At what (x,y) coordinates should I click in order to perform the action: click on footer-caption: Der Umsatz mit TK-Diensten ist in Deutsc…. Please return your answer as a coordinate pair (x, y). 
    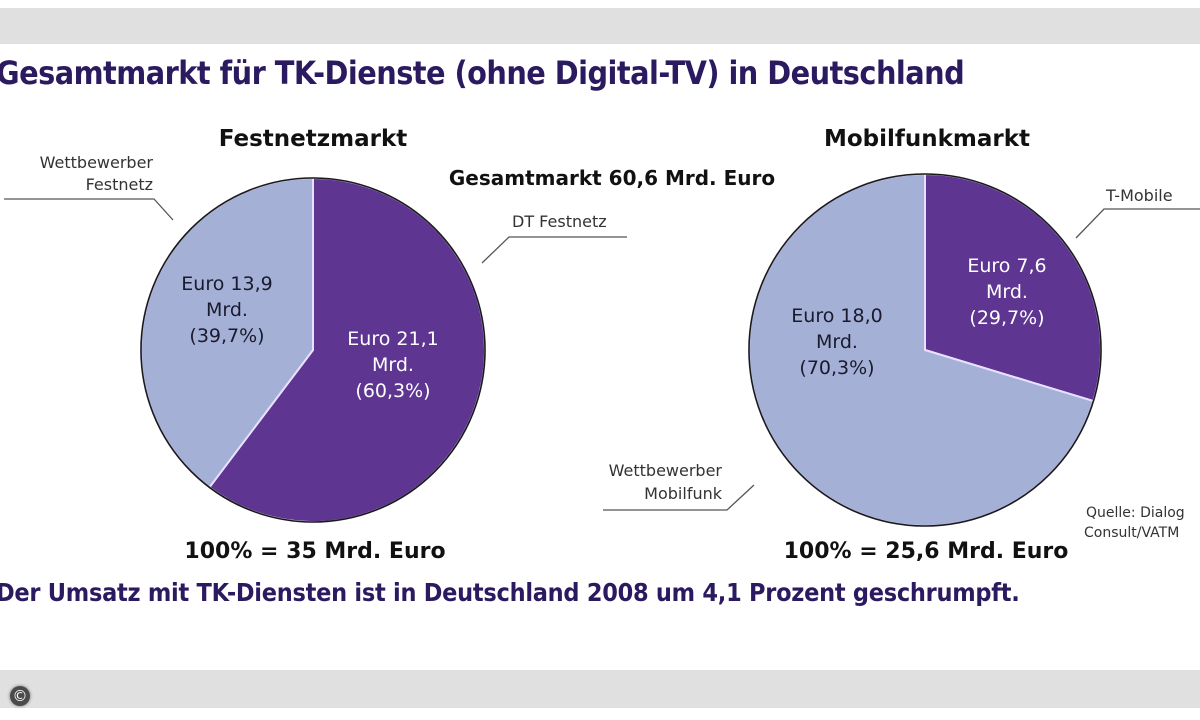
    Looking at the image, I should click on (510, 592).